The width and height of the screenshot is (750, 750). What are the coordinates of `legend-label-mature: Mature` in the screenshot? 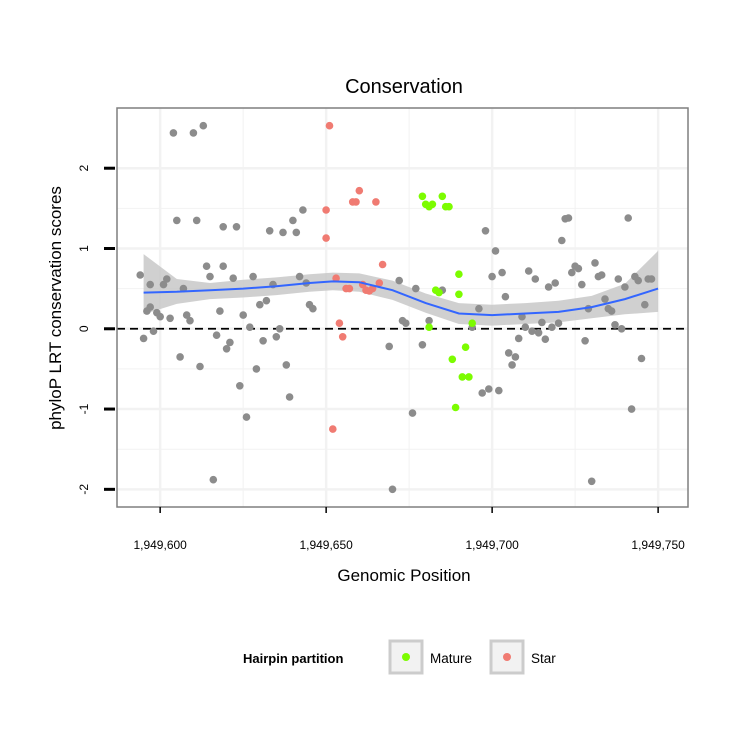 It's located at (451, 658).